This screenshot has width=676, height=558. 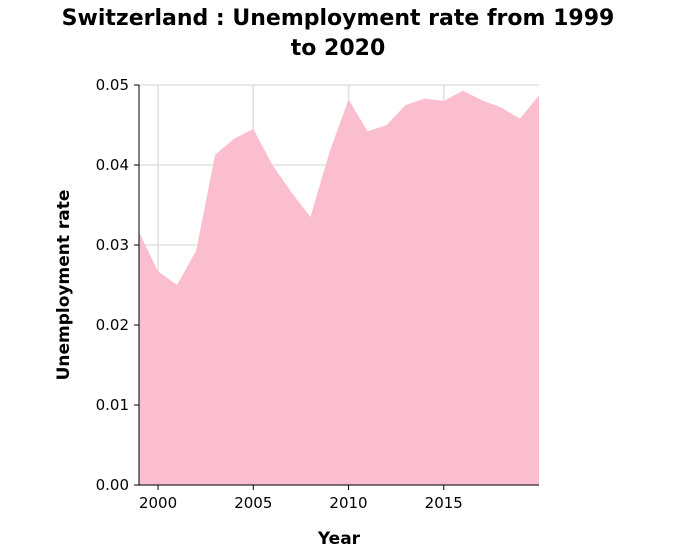 I want to click on y-tick-label: 0.04, so click(x=112, y=165).